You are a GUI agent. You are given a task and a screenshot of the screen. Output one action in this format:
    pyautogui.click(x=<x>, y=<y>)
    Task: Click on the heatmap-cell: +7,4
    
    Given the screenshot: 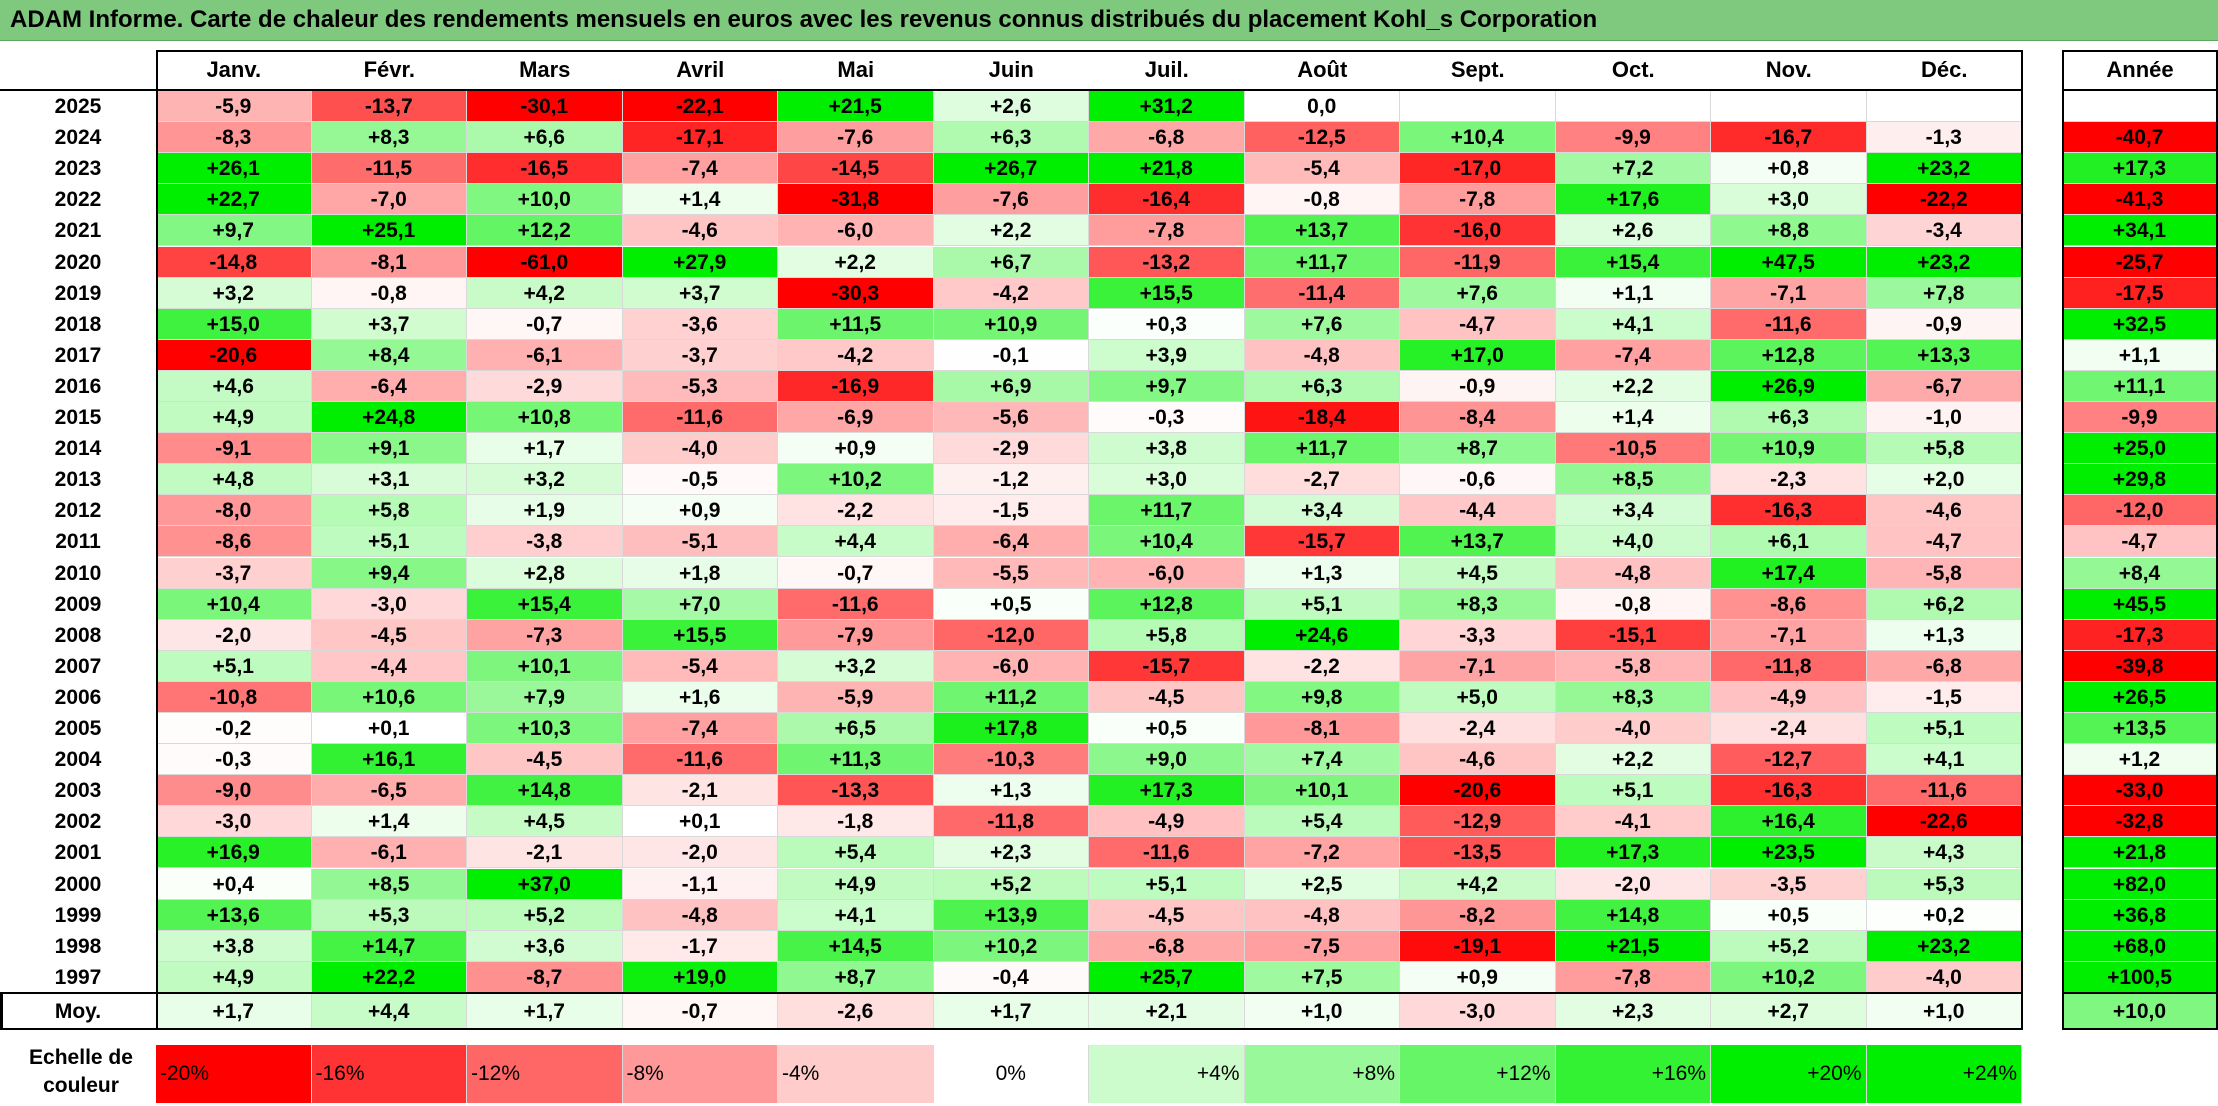 What is the action you would take?
    pyautogui.click(x=1322, y=760)
    